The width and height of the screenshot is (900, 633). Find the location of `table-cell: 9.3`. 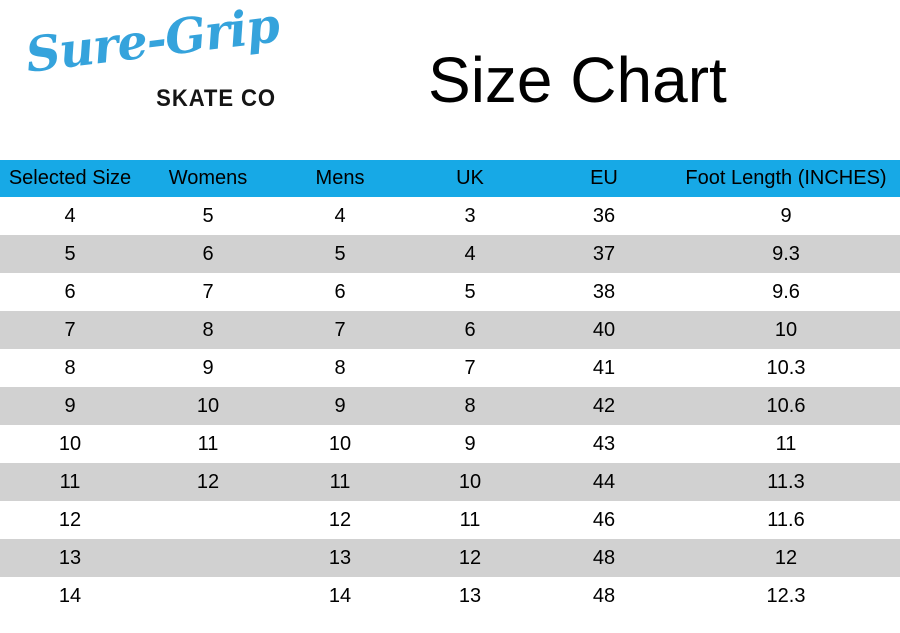

table-cell: 9.3 is located at coordinates (786, 254).